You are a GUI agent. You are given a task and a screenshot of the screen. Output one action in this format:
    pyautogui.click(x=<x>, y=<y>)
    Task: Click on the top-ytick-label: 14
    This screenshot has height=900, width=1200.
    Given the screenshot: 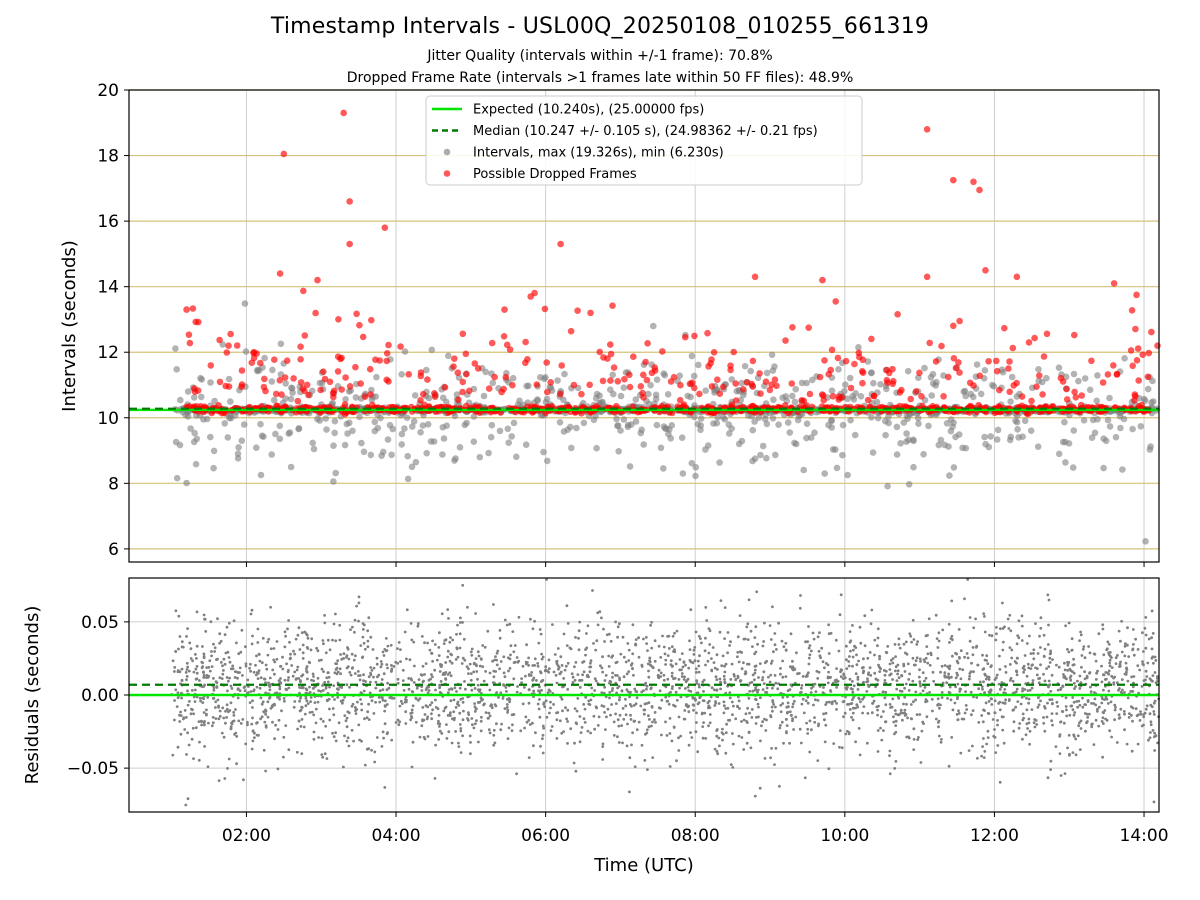 What is the action you would take?
    pyautogui.click(x=108, y=288)
    